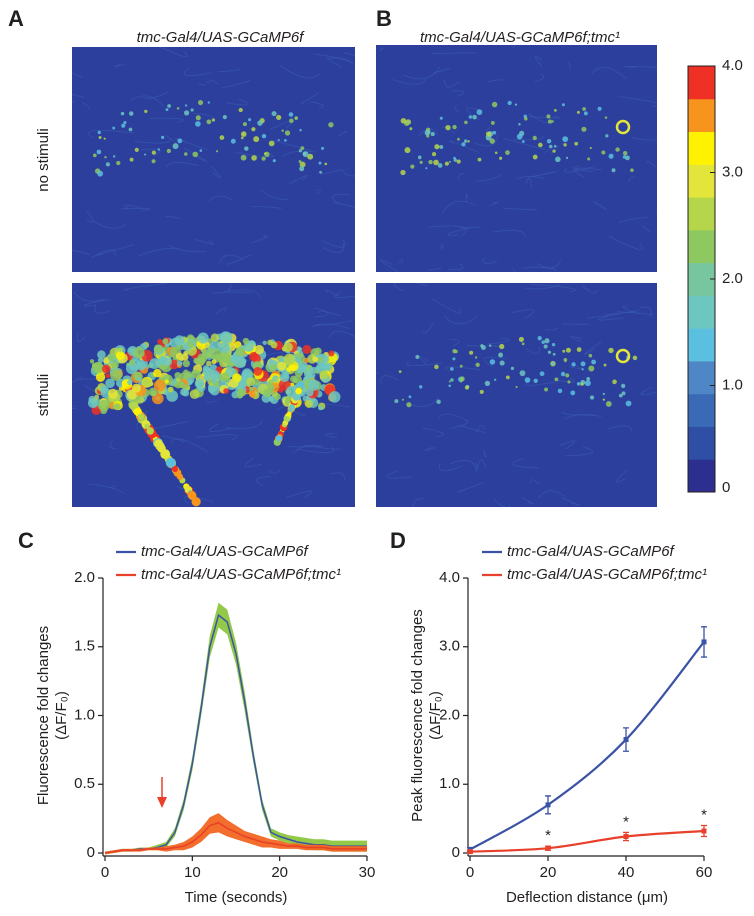  I want to click on x-axis-label: Deflection distance (μm), so click(587, 897).